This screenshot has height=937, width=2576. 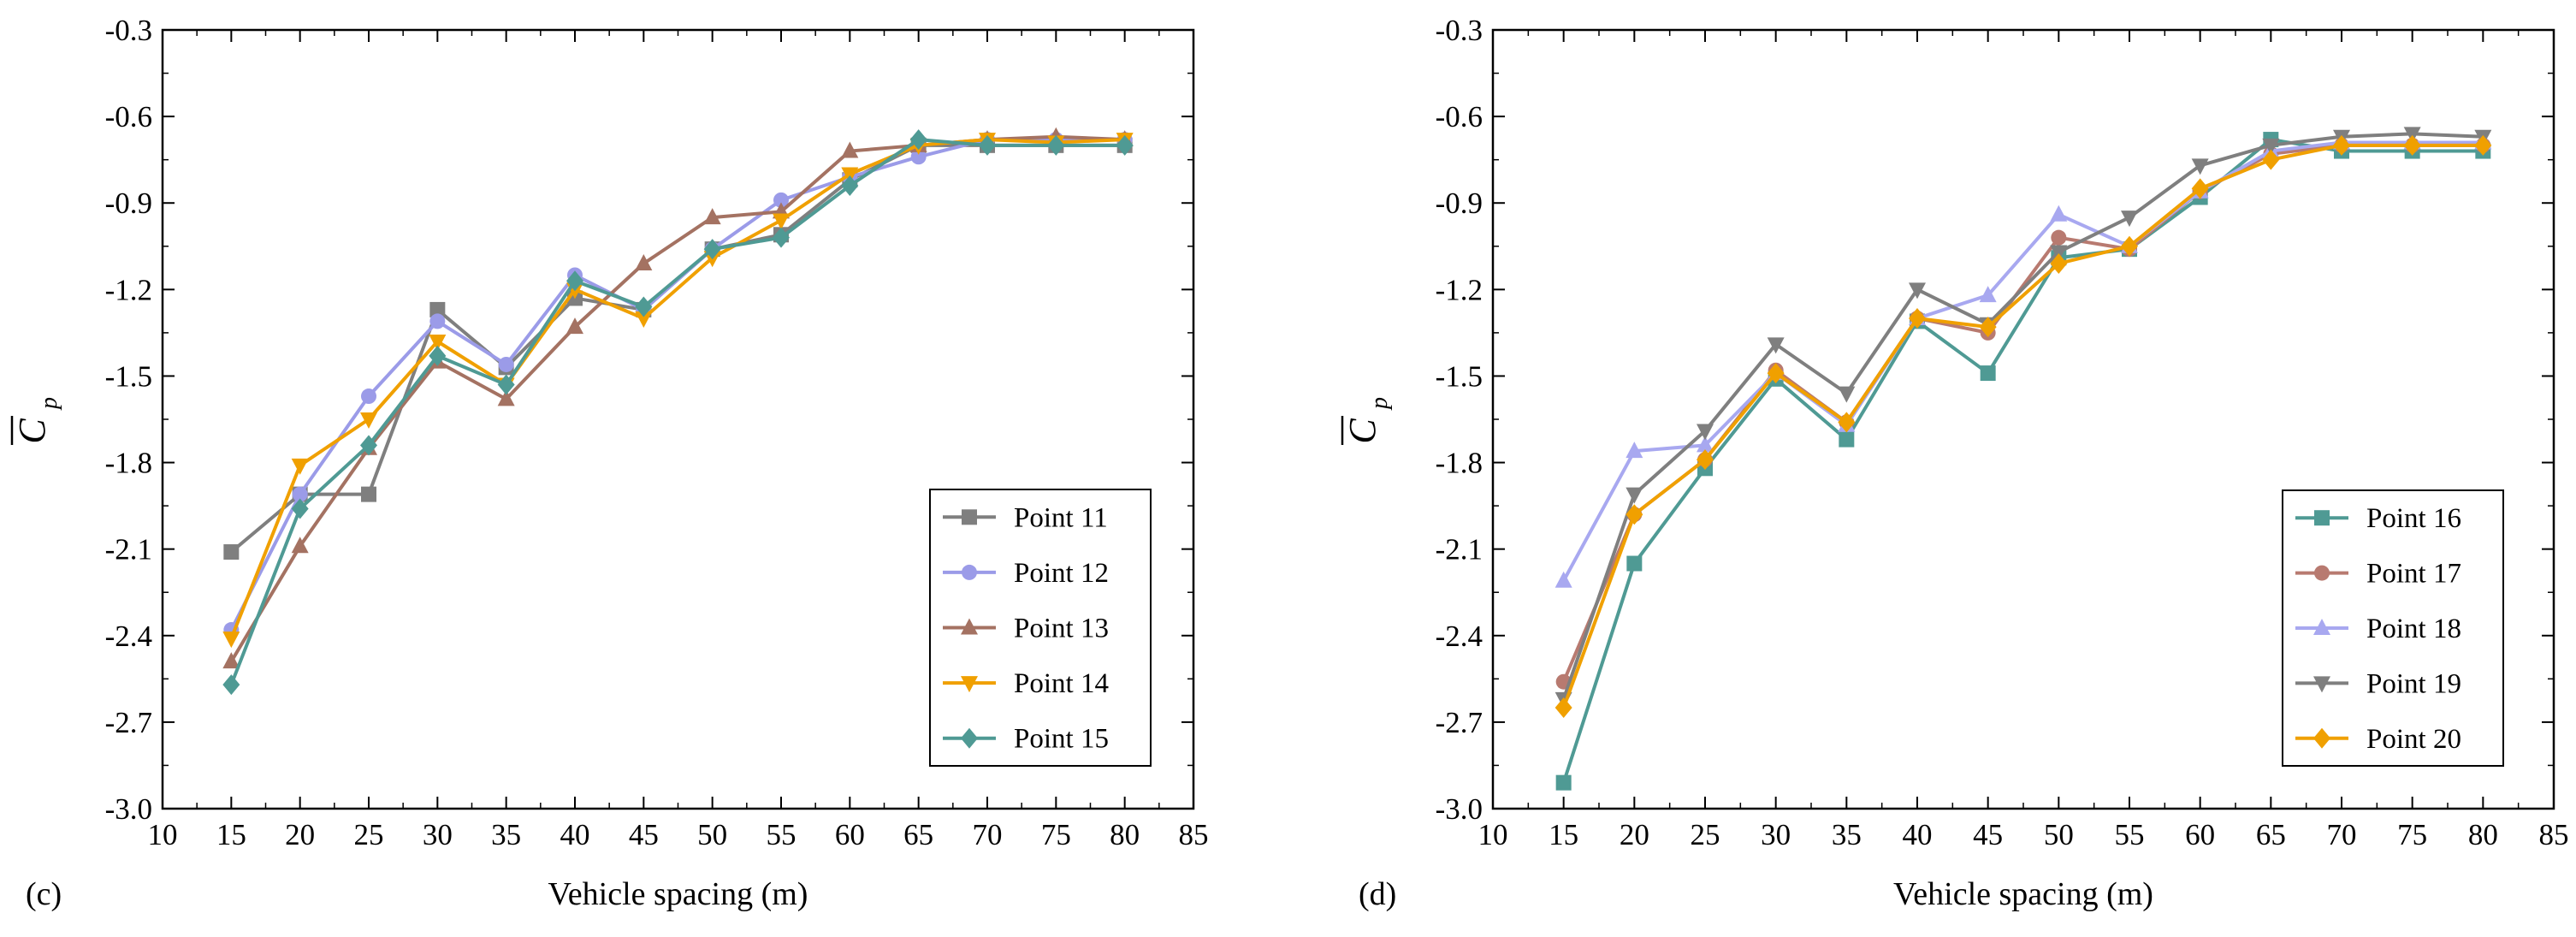 I want to click on x-tick-label: 25, so click(x=369, y=834).